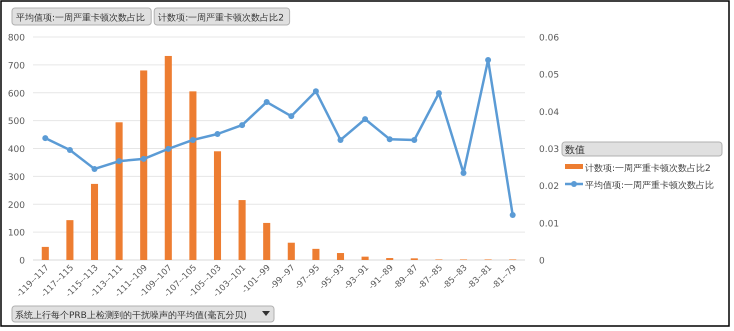 The image size is (734, 331). What do you see at coordinates (17, 122) in the screenshot?
I see `y-tick-label: 500` at bounding box center [17, 122].